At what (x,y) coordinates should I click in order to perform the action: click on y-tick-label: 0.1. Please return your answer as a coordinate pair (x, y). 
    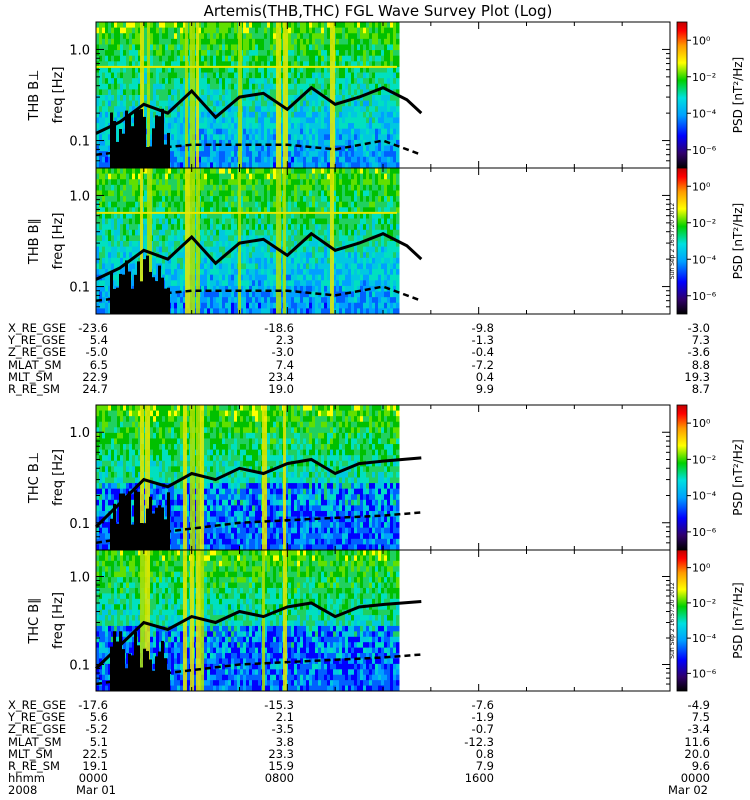
    Looking at the image, I should click on (79, 142).